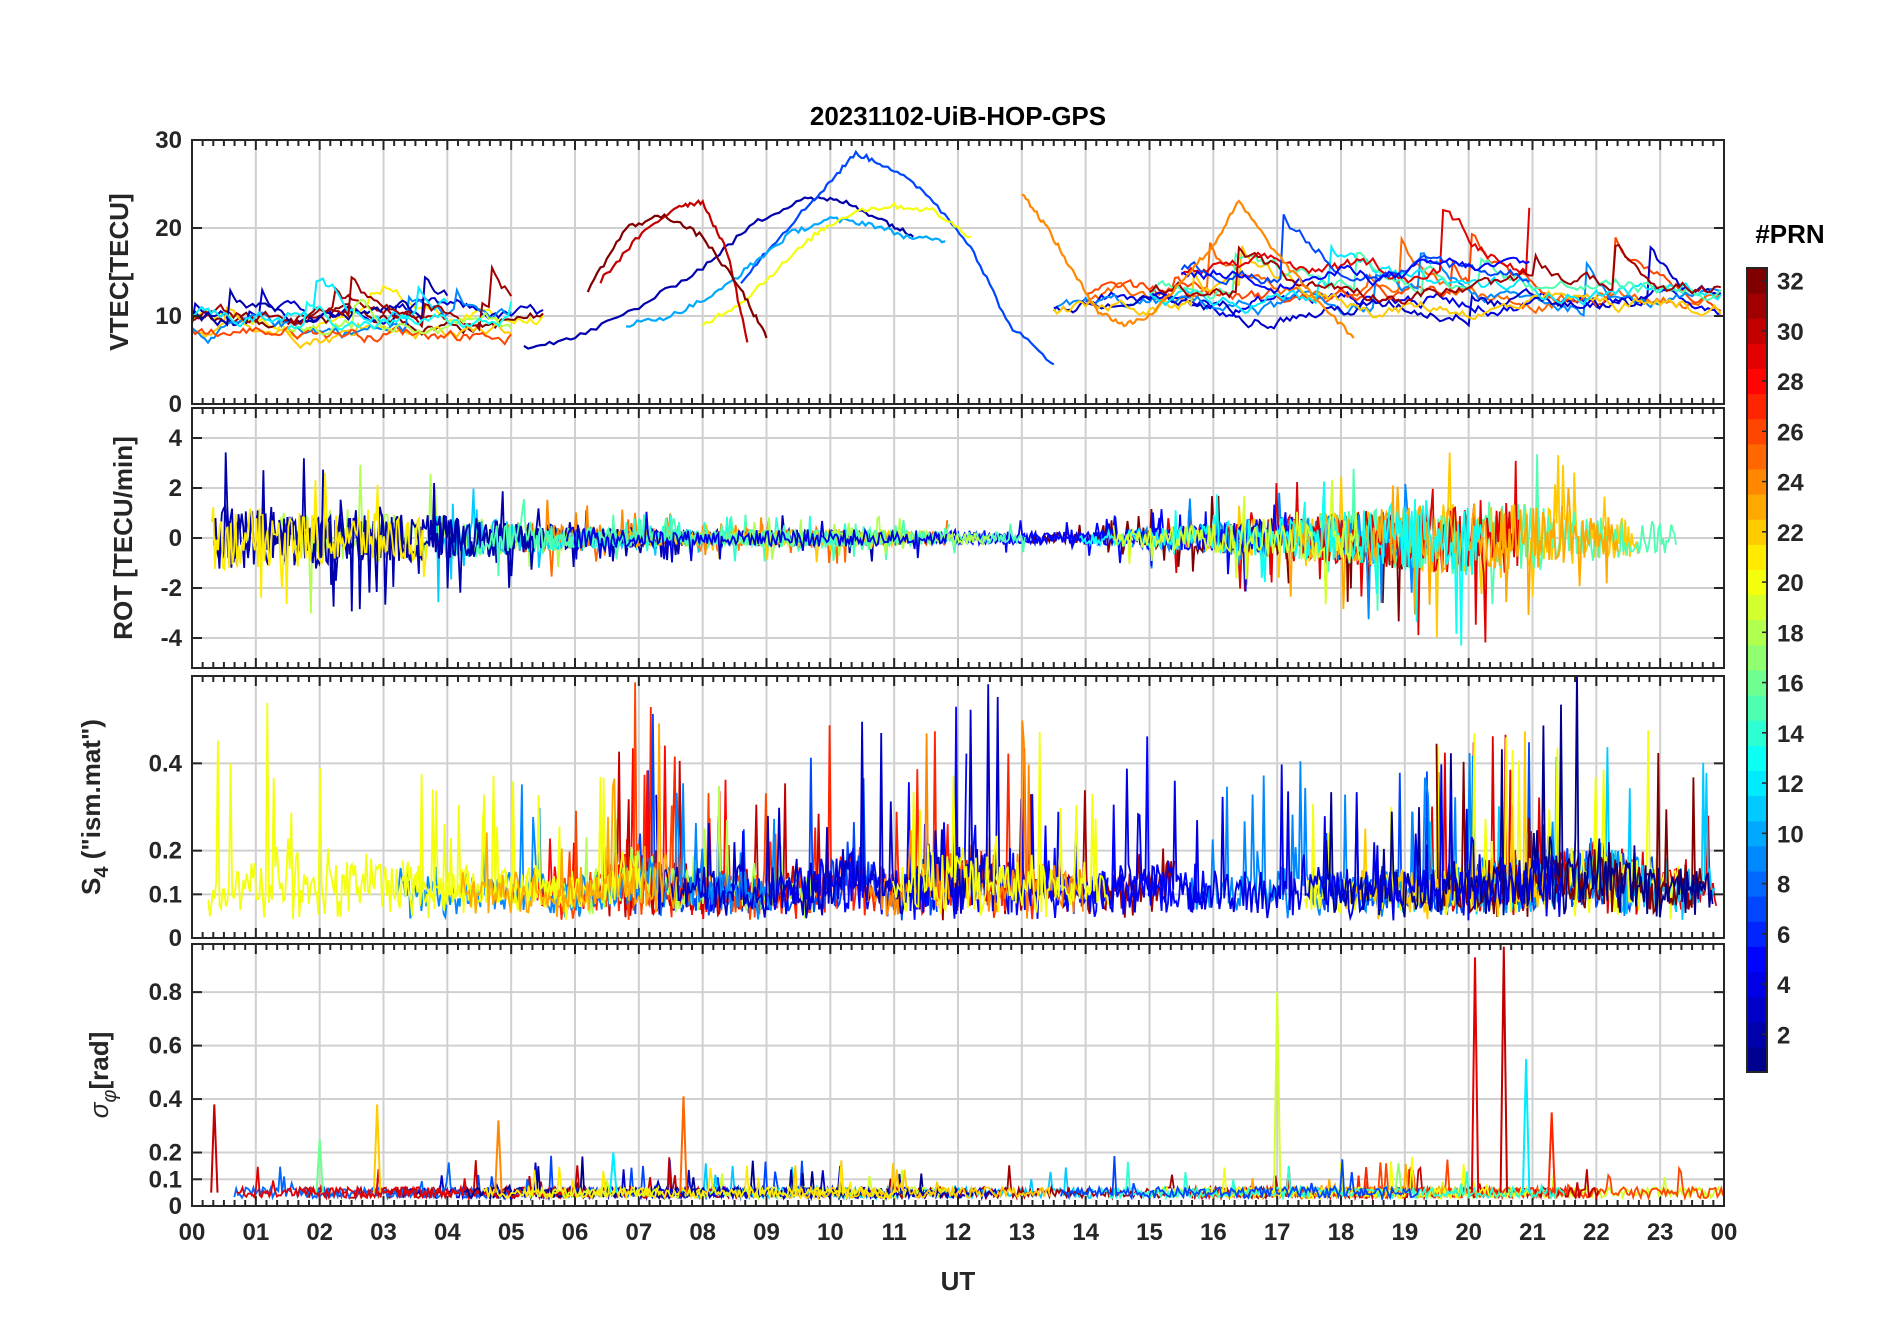  Describe the element at coordinates (172, 638) in the screenshot. I see `y-tick-label: -4` at that location.